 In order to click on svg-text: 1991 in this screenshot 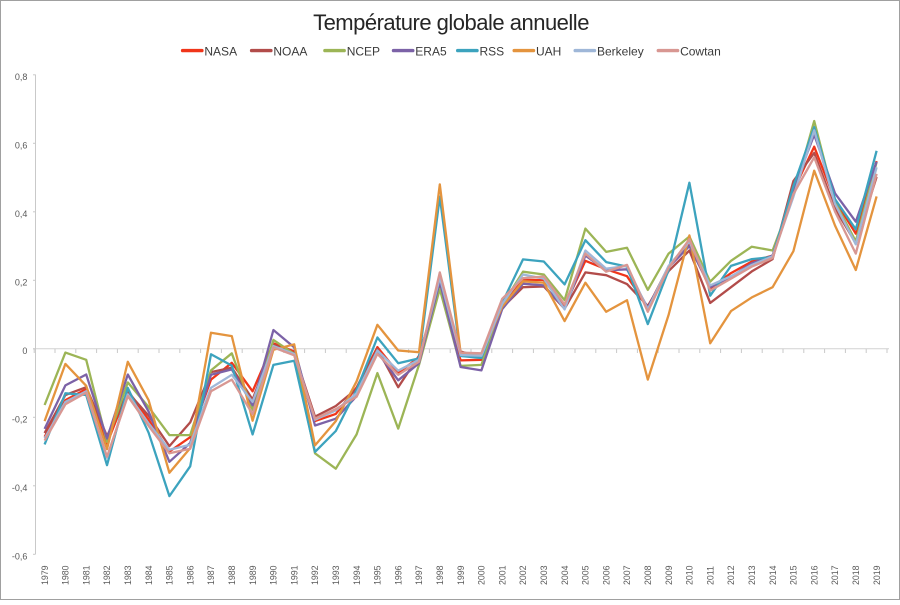, I will do `click(294, 575)`.